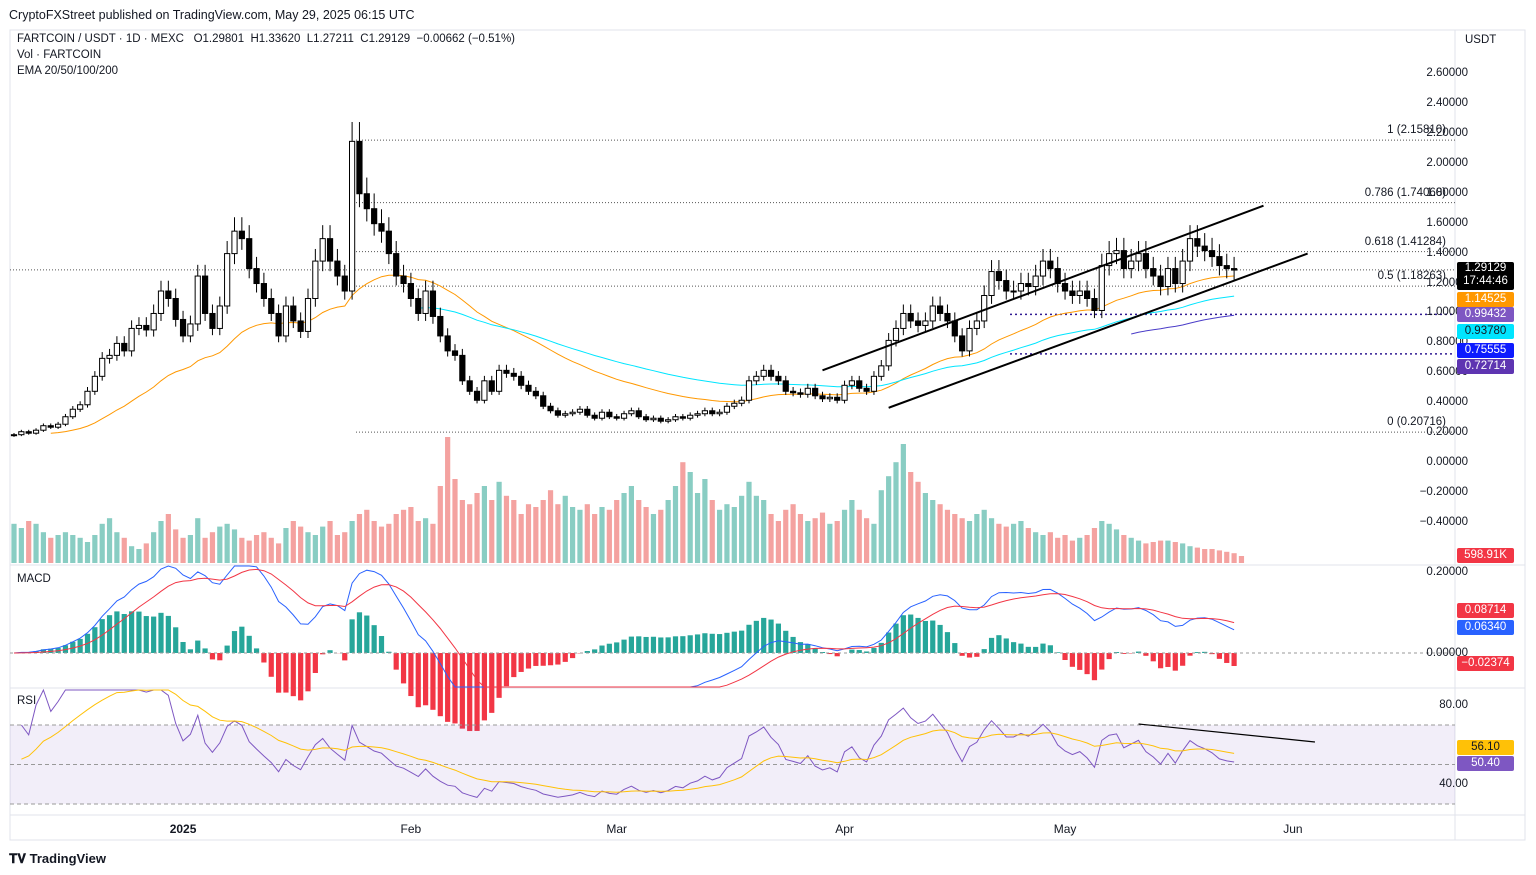 This screenshot has height=875, width=1536. I want to click on macd-label: MACD, so click(34, 579).